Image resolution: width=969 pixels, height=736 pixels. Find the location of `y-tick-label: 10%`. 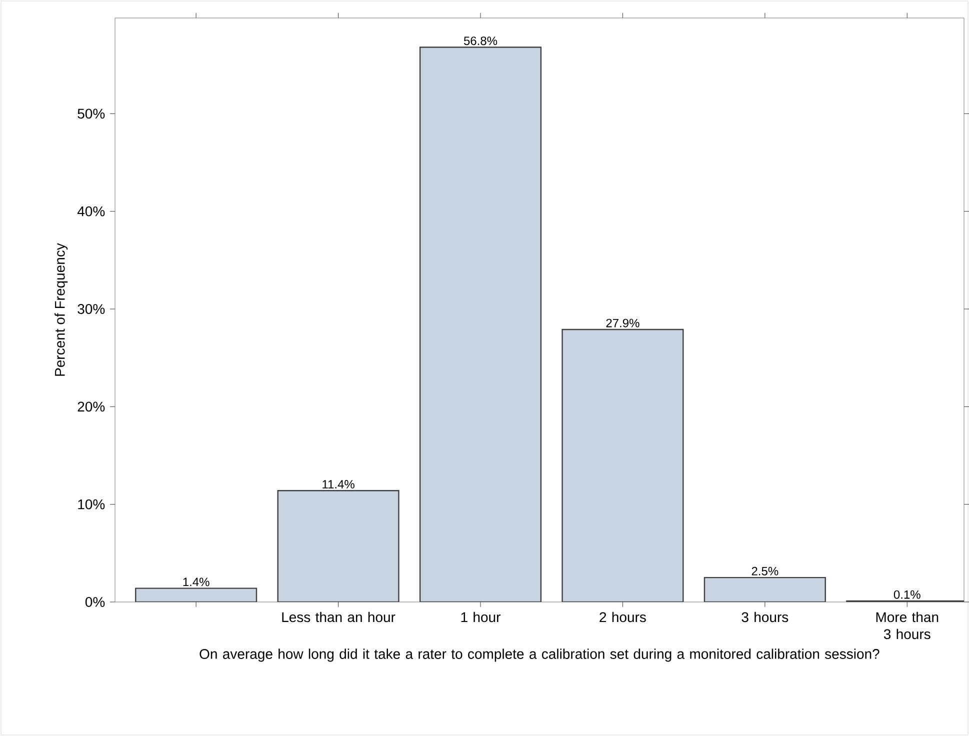

y-tick-label: 10% is located at coordinates (91, 504).